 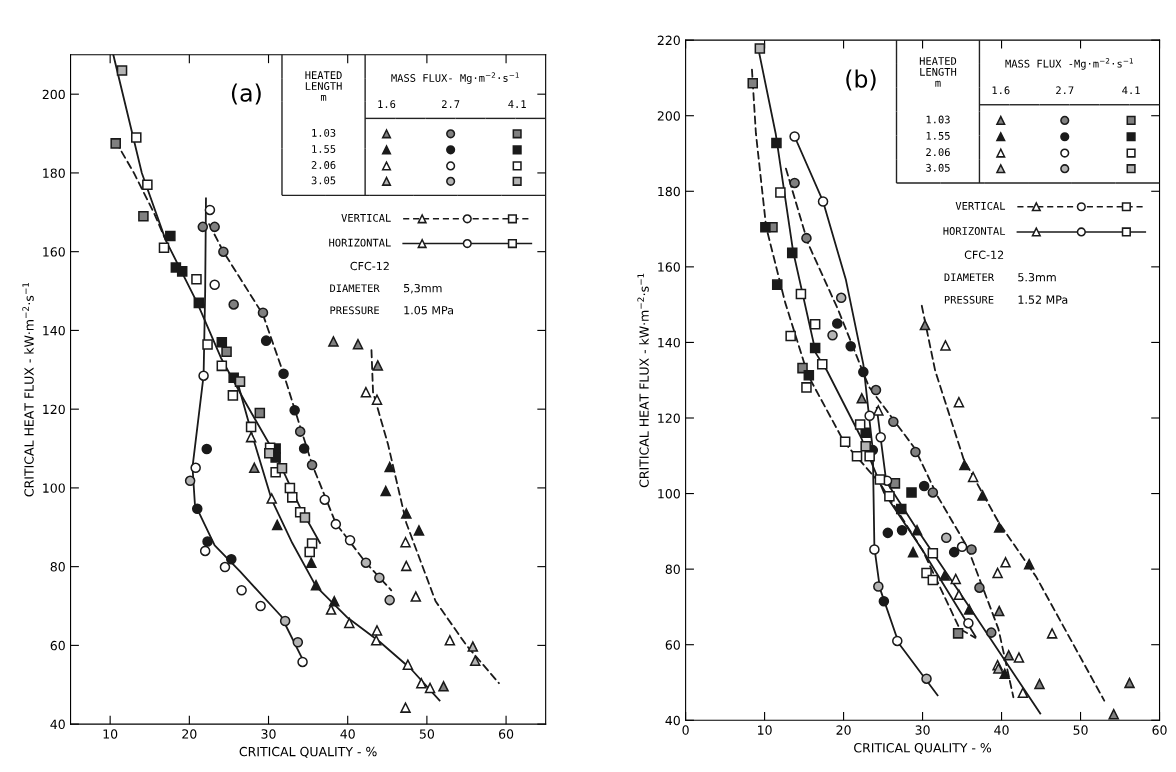 I want to click on annotation: MASS FLUX- Mg·m$^{−2}$·s$^{−1}$, so click(x=455, y=78).